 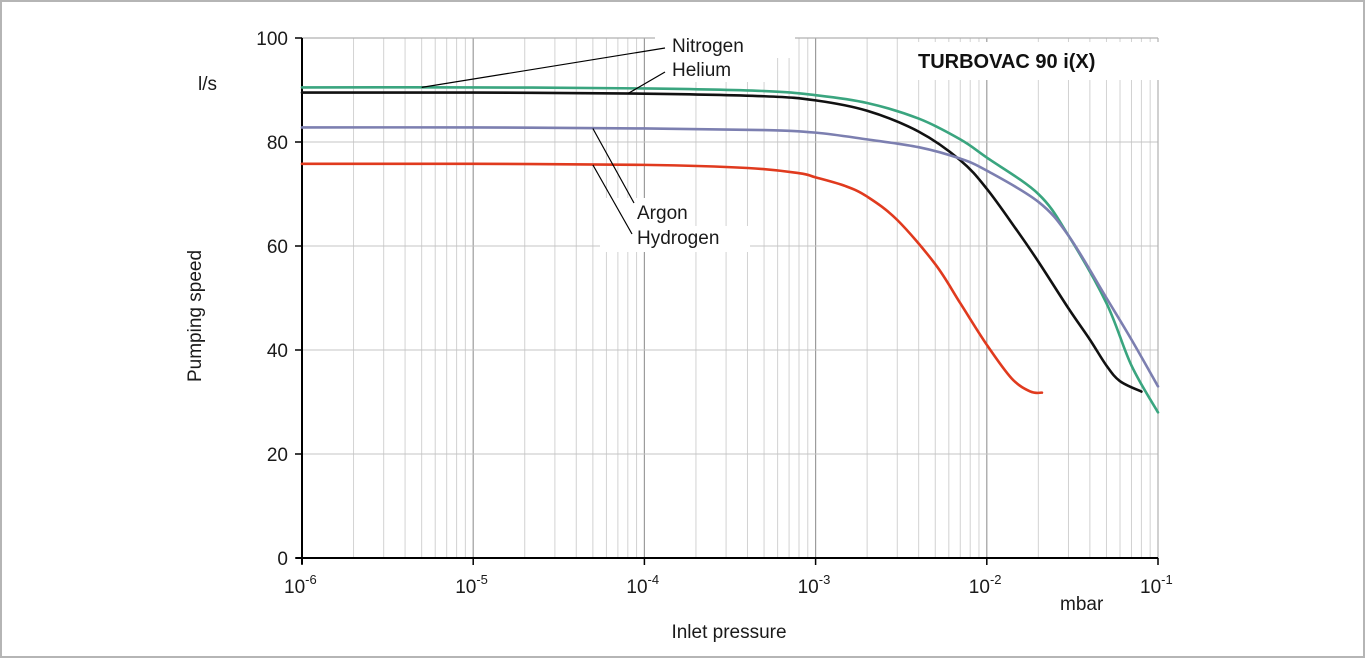 I want to click on y-tick-label: 0, so click(x=282, y=559).